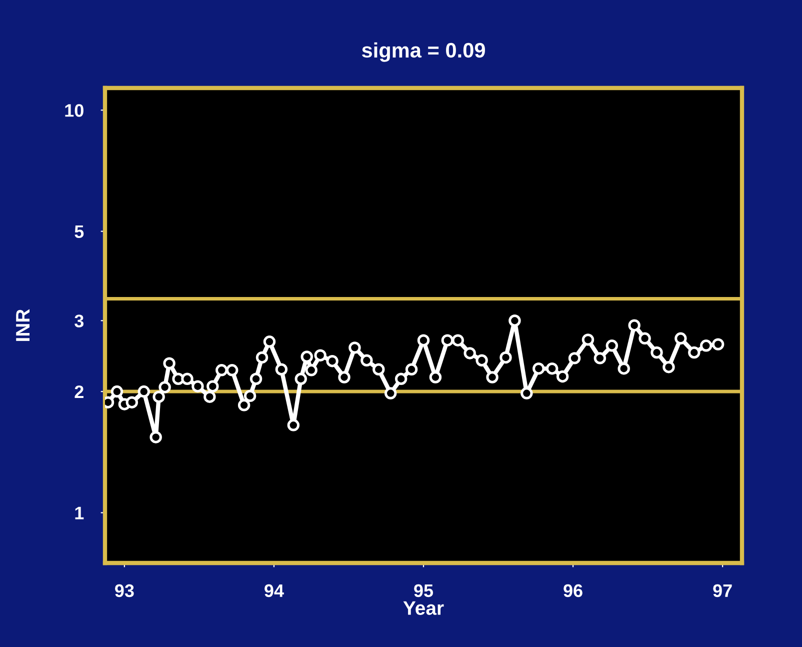 This screenshot has height=647, width=802. What do you see at coordinates (124, 591) in the screenshot?
I see `x-tick-label: 93` at bounding box center [124, 591].